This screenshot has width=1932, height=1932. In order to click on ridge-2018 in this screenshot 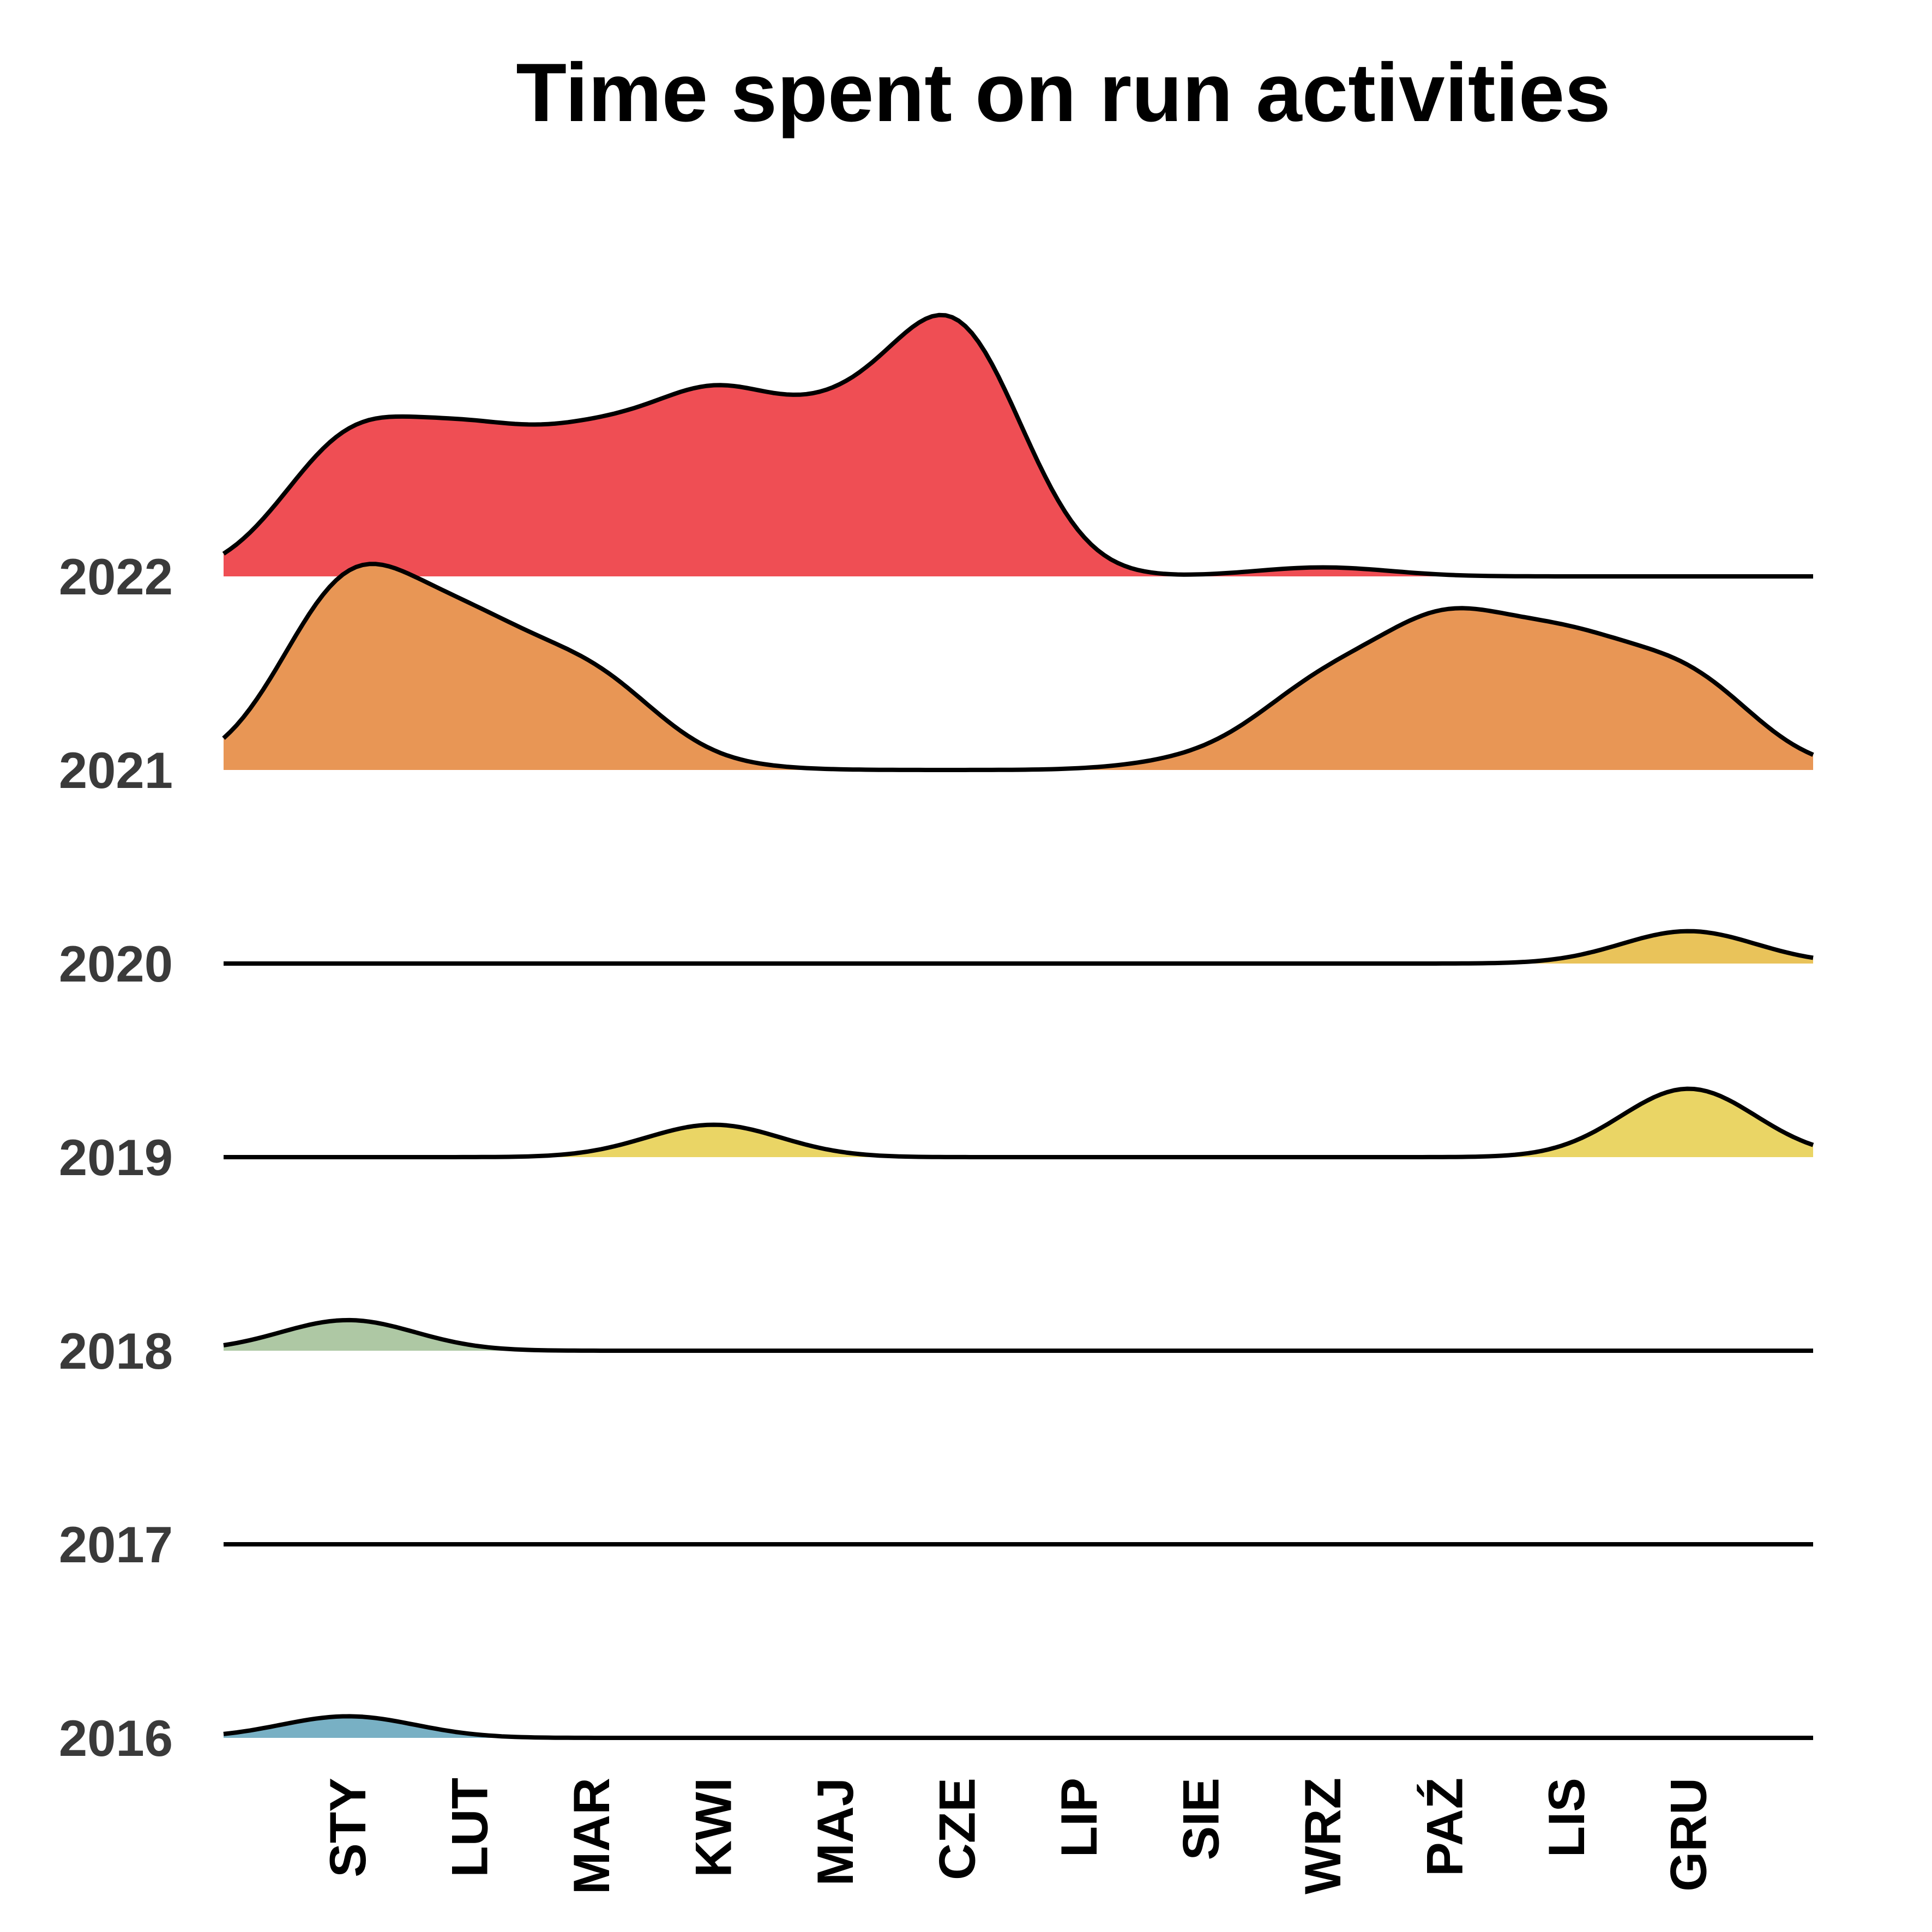, I will do `click(1018, 1335)`.